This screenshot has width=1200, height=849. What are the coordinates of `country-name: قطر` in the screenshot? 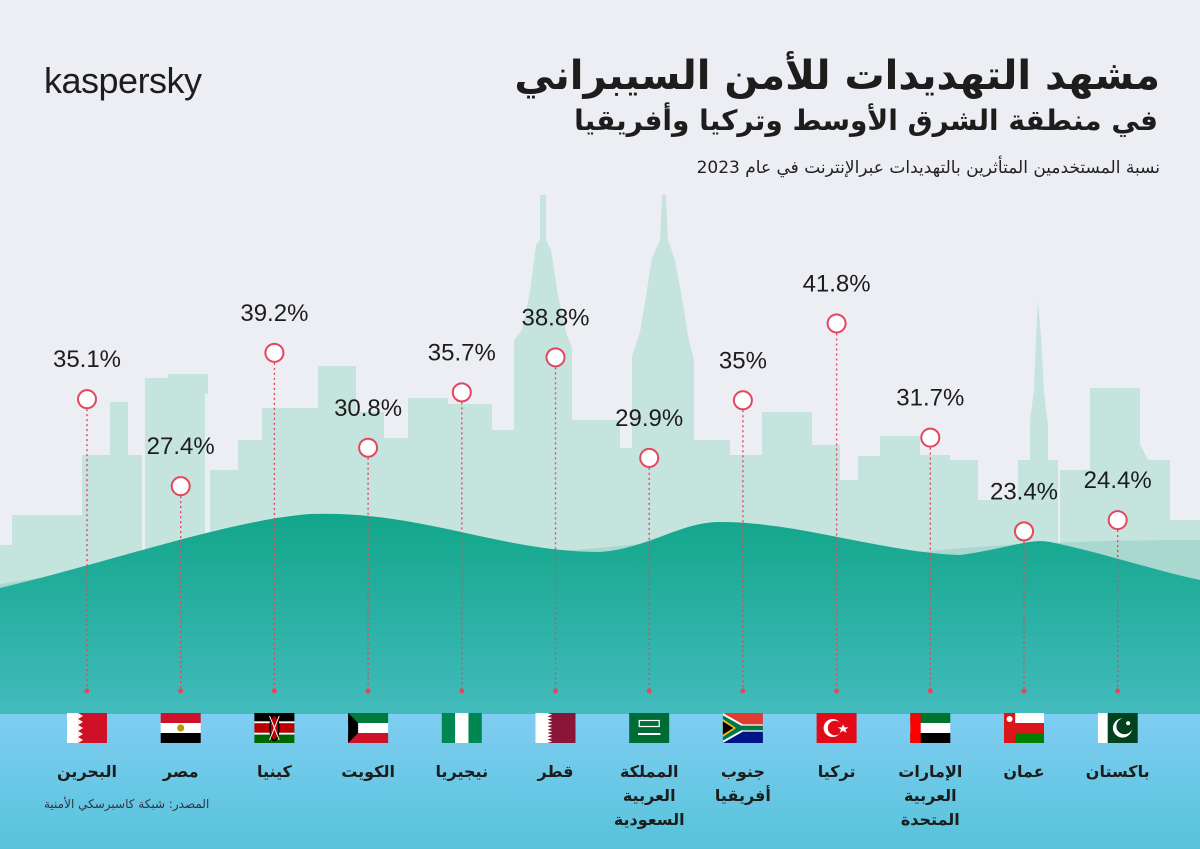 It's located at (554, 771).